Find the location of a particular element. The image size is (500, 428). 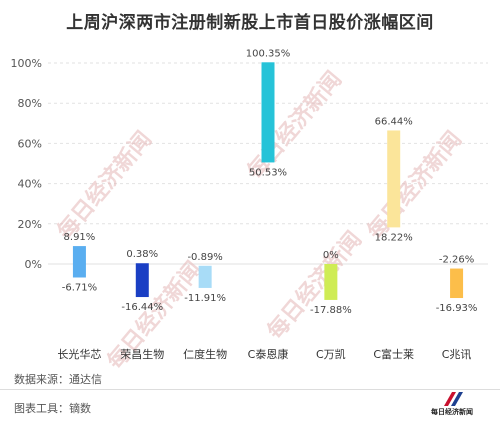

high-label: 100.35% is located at coordinates (268, 53).